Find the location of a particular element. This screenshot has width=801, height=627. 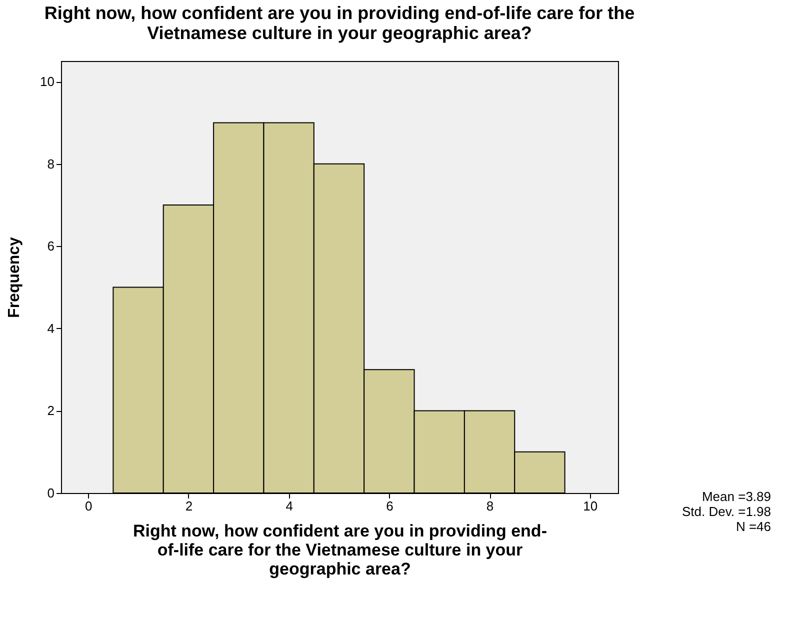

y-tick-label: 0 is located at coordinates (50, 493).